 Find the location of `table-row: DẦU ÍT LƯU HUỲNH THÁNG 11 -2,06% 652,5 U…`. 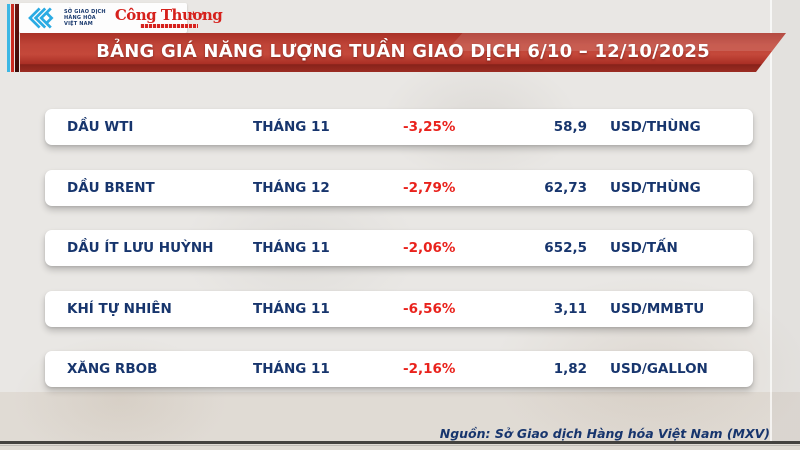

table-row: DẦU ÍT LƯU HUỲNH THÁNG 11 -2,06% 652,5 U… is located at coordinates (399, 248).